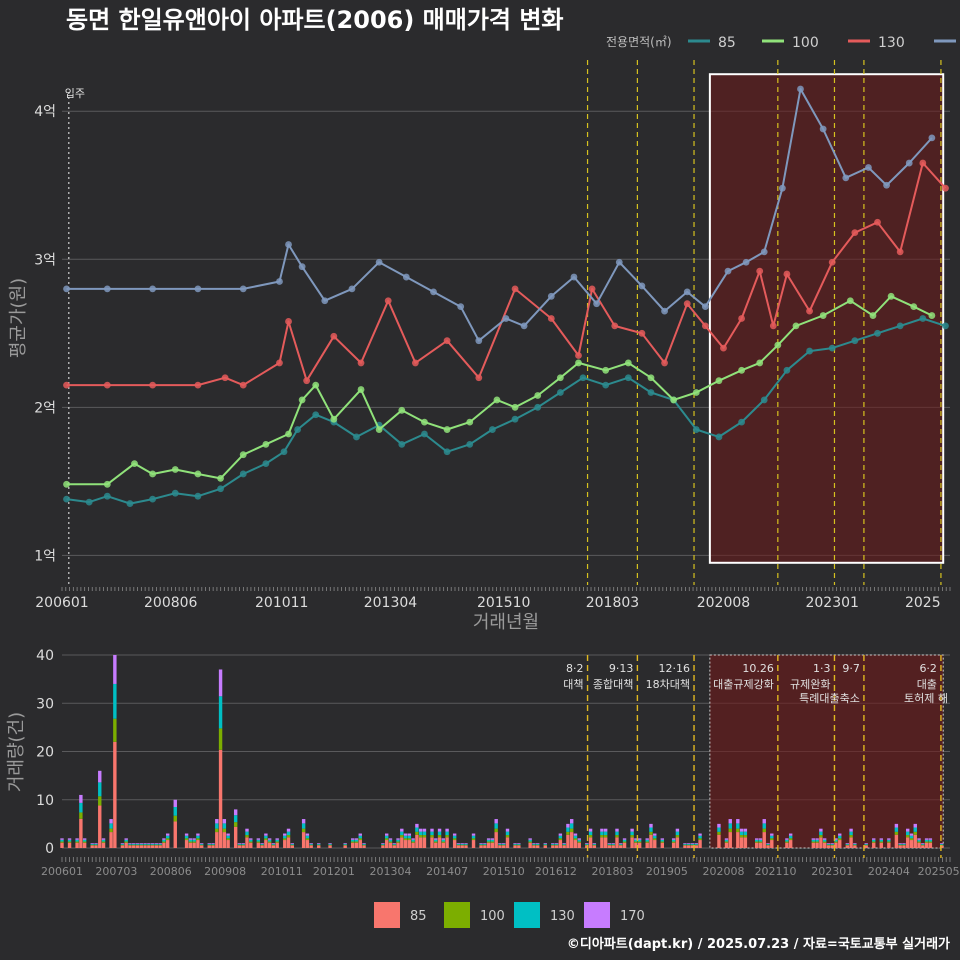 The height and width of the screenshot is (960, 960). What do you see at coordinates (810, 684) in the screenshot?
I see `event-text: 규제완화` at bounding box center [810, 684].